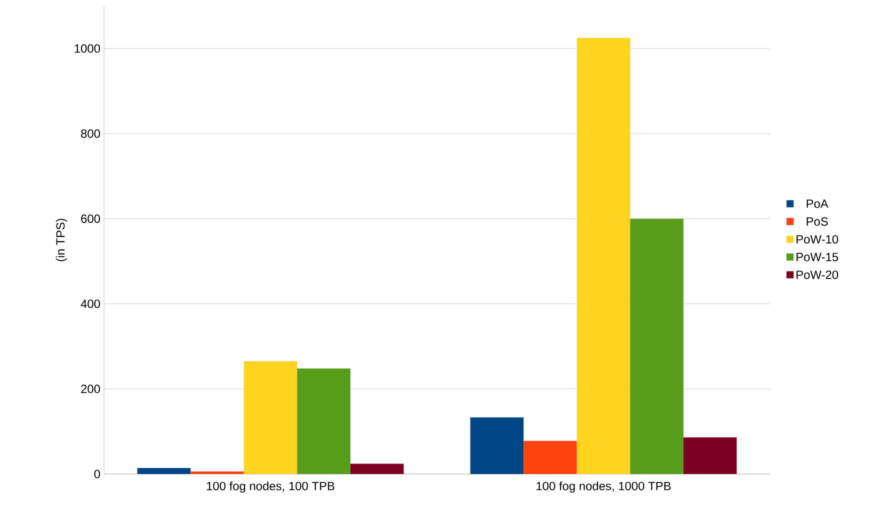 This screenshot has width=889, height=512. What do you see at coordinates (270, 487) in the screenshot?
I see `x-tick-label: 100 fog nodes, 100 TPB` at bounding box center [270, 487].